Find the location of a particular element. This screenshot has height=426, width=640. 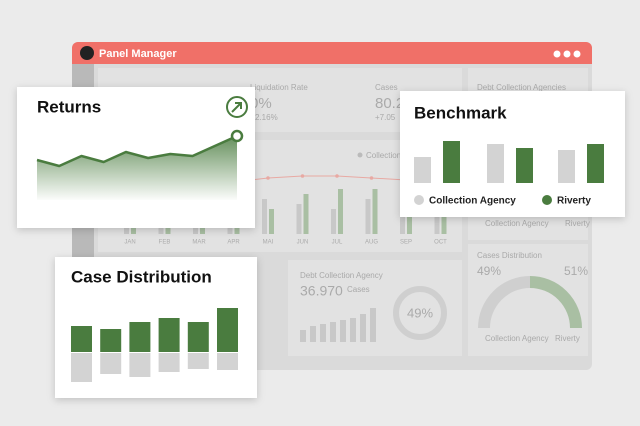

card-title: Case Distribution is located at coordinates (141, 276).